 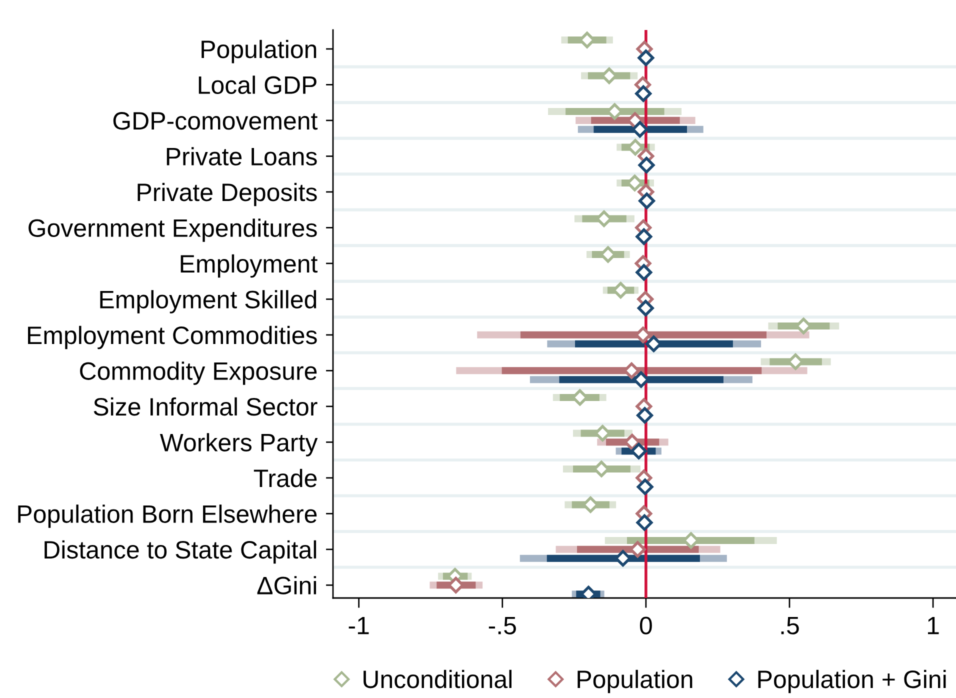 I want to click on x-tick-label: 0, so click(x=646, y=625).